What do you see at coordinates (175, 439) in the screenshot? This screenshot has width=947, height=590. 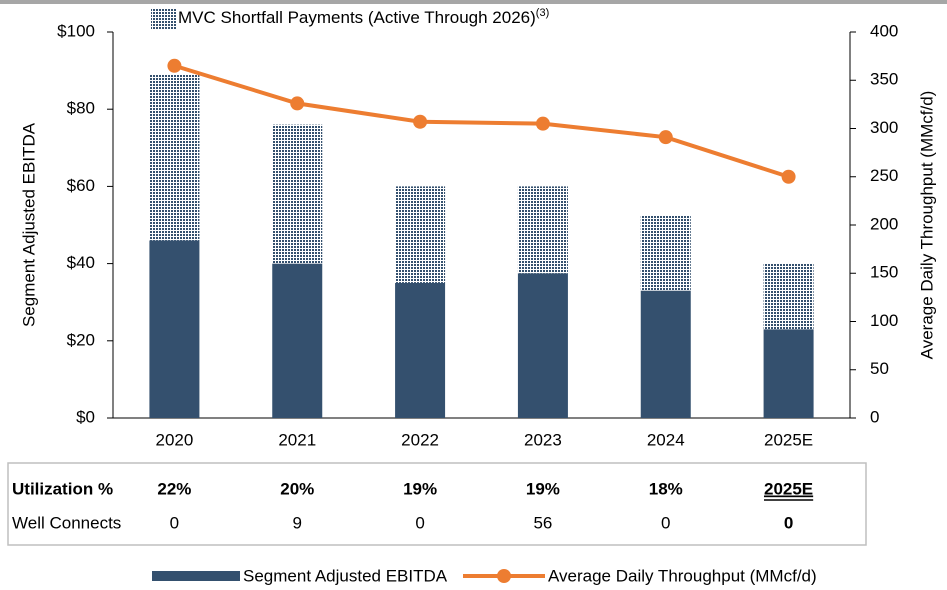 I see `x-tick-label: 2020` at bounding box center [175, 439].